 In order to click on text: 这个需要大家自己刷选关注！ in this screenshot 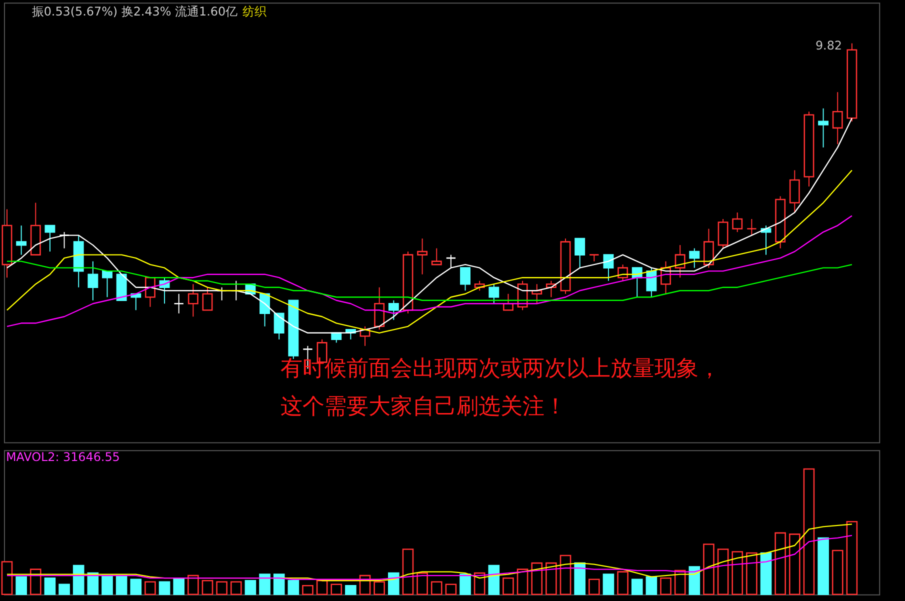, I will do `click(423, 407)`.